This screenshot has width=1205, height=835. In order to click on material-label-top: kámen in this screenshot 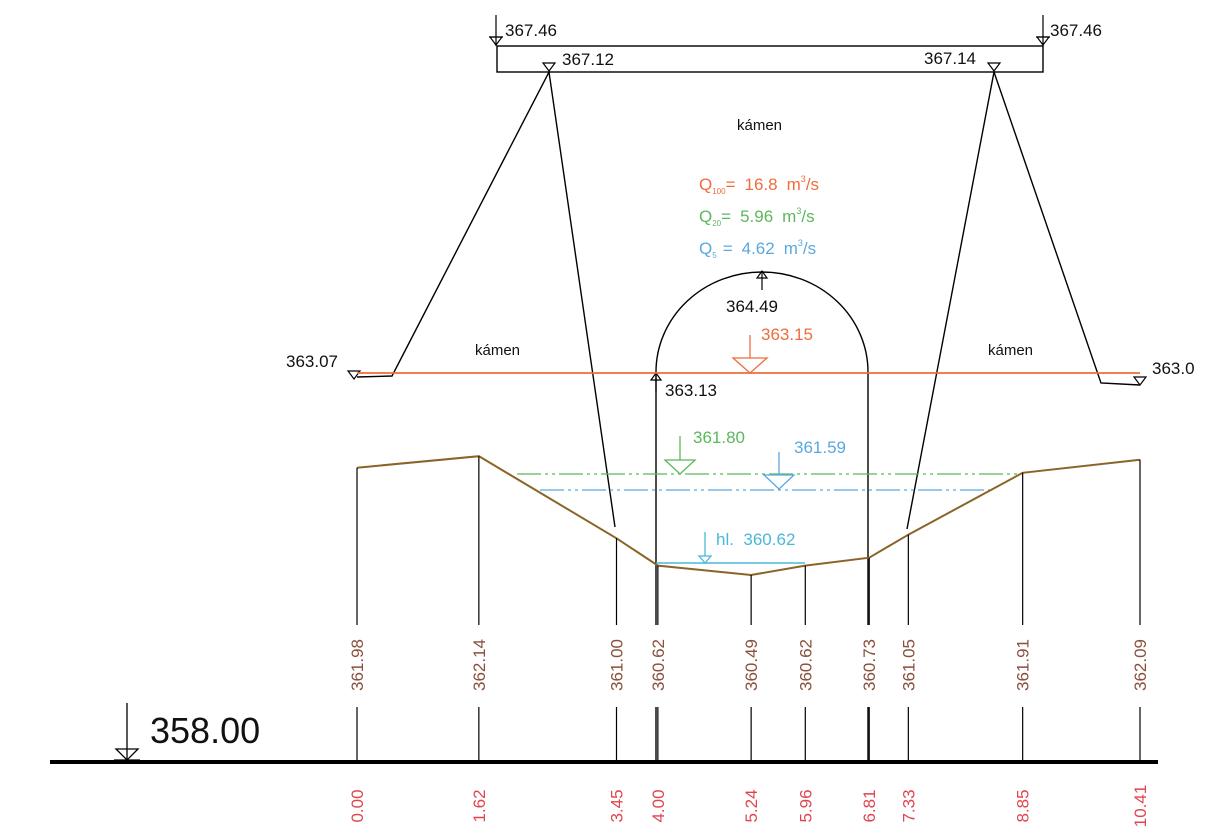, I will do `click(759, 125)`.